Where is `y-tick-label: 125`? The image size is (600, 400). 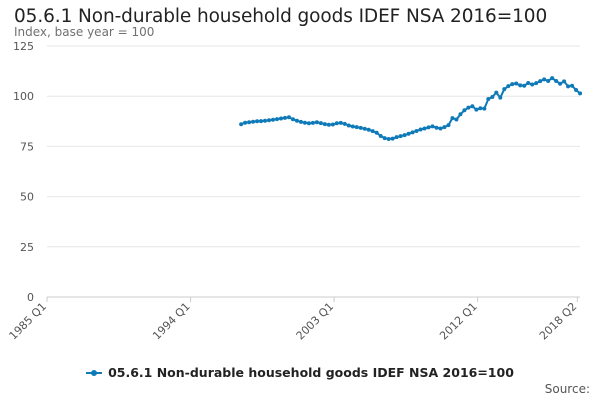
y-tick-label: 125 is located at coordinates (23, 46).